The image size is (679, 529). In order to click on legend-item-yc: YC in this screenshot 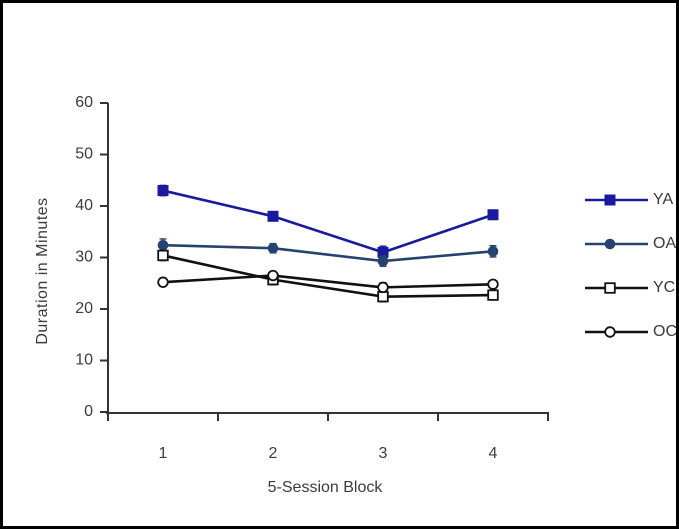, I will do `click(630, 287)`.